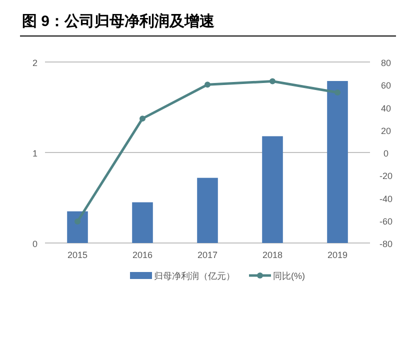 This screenshot has height=342, width=414. Describe the element at coordinates (77, 255) in the screenshot. I see `x-tick-label: 2015` at that location.